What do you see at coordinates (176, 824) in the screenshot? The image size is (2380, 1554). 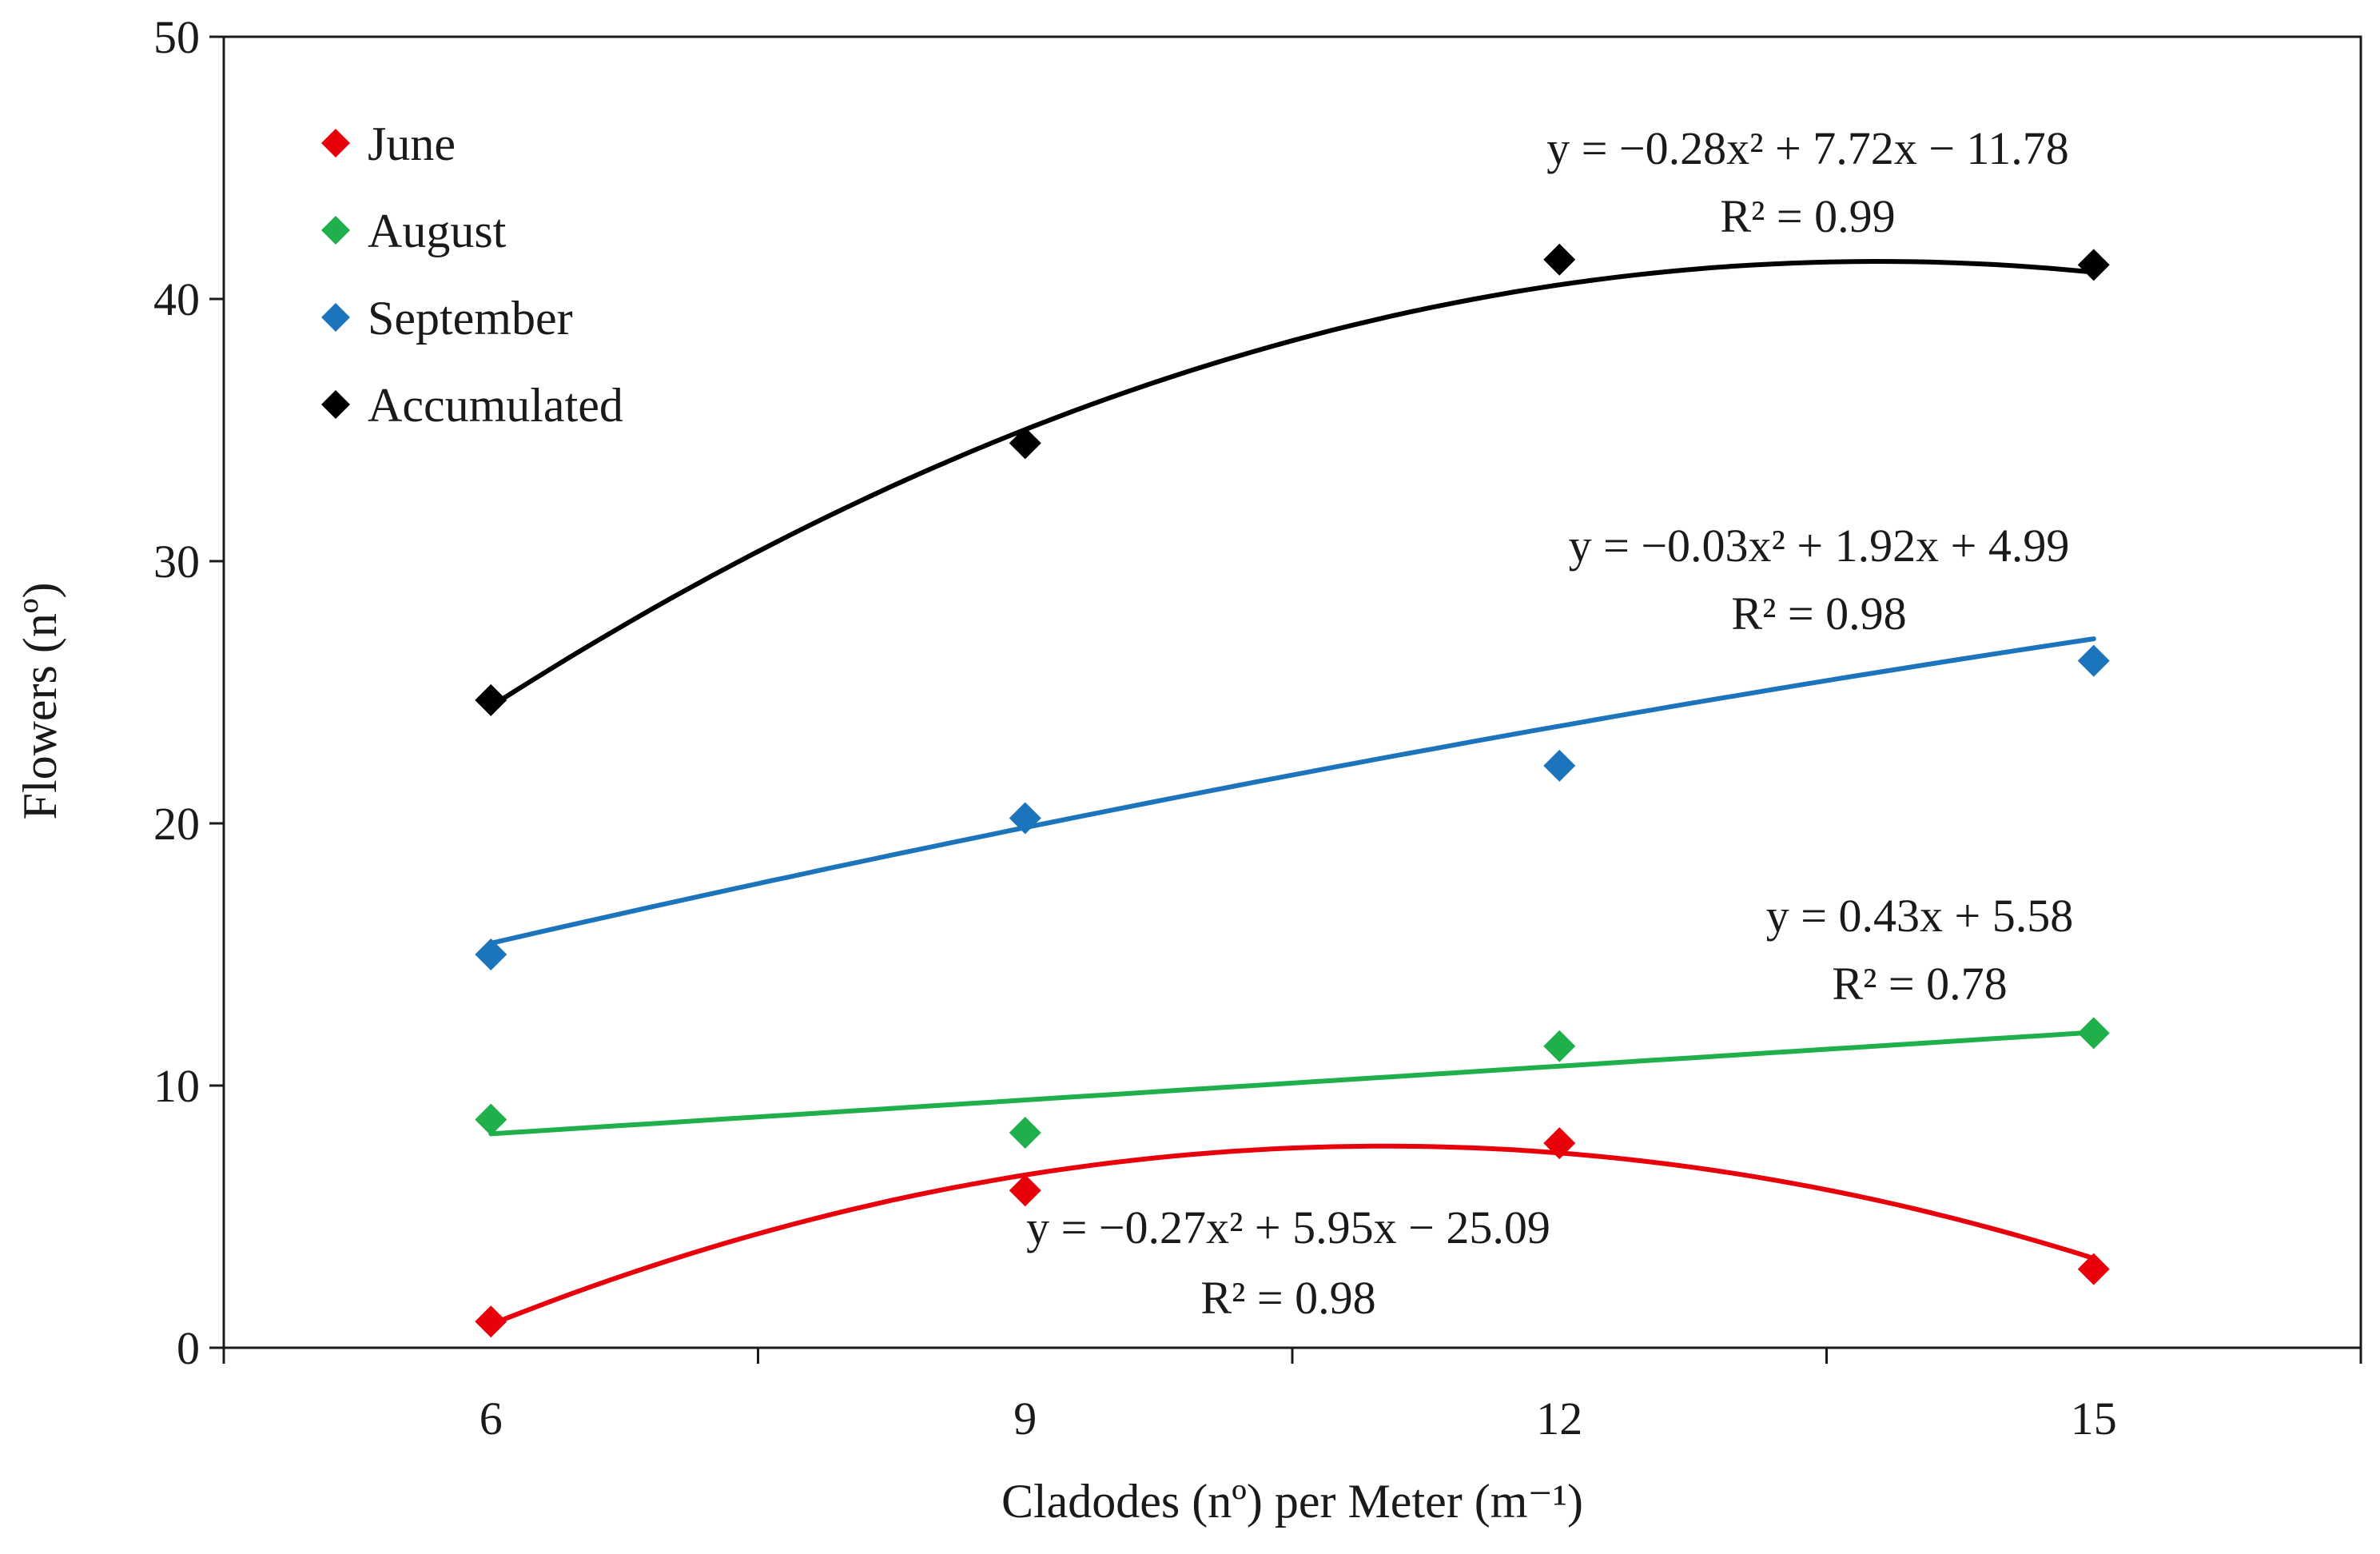 I see `y-tick-label: 20` at bounding box center [176, 824].